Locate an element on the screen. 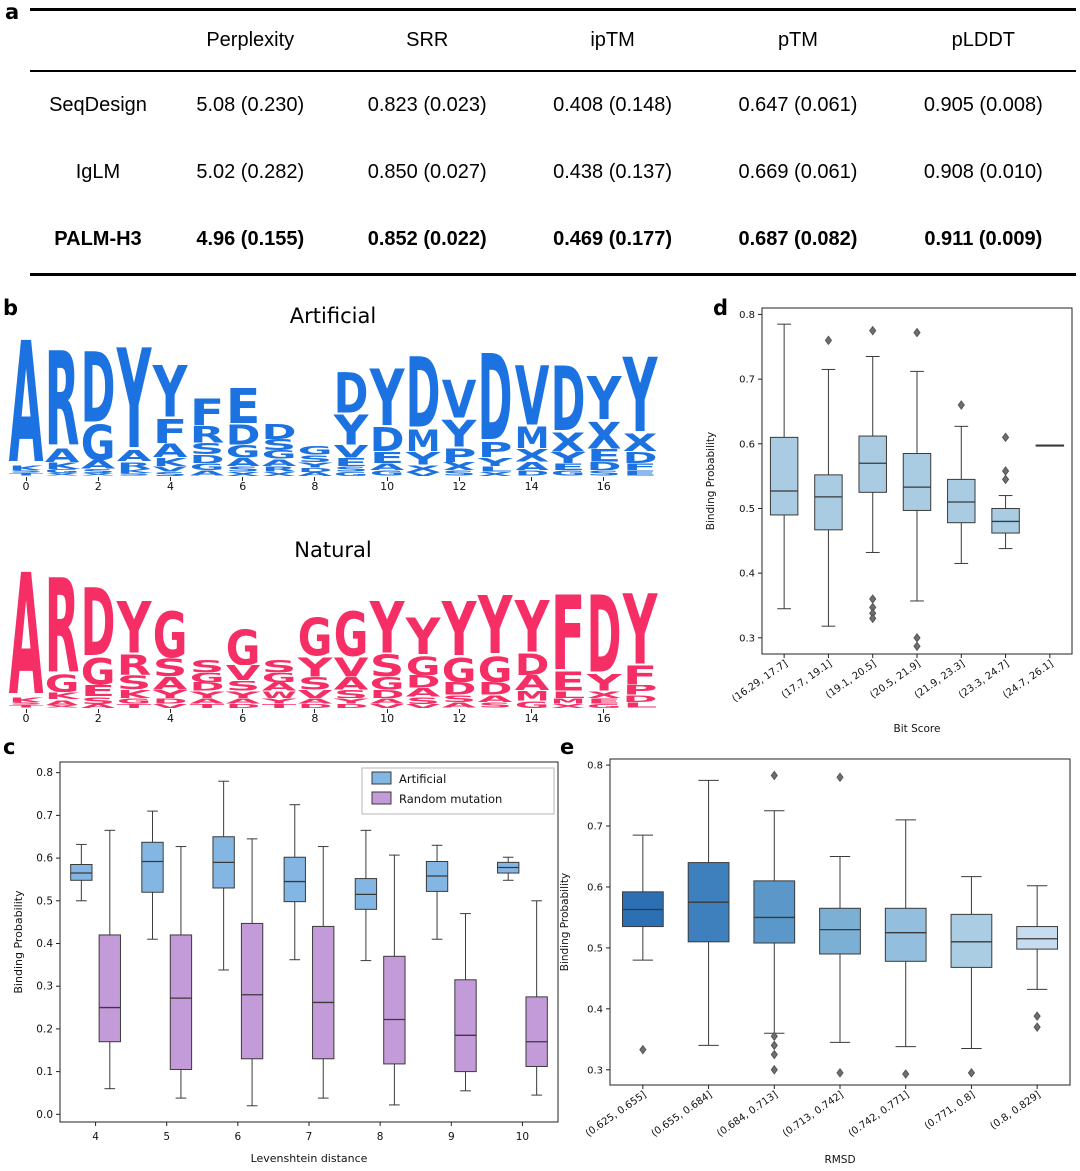 This screenshot has height=1171, width=1080. table-column-header: ipTM is located at coordinates (612, 40).